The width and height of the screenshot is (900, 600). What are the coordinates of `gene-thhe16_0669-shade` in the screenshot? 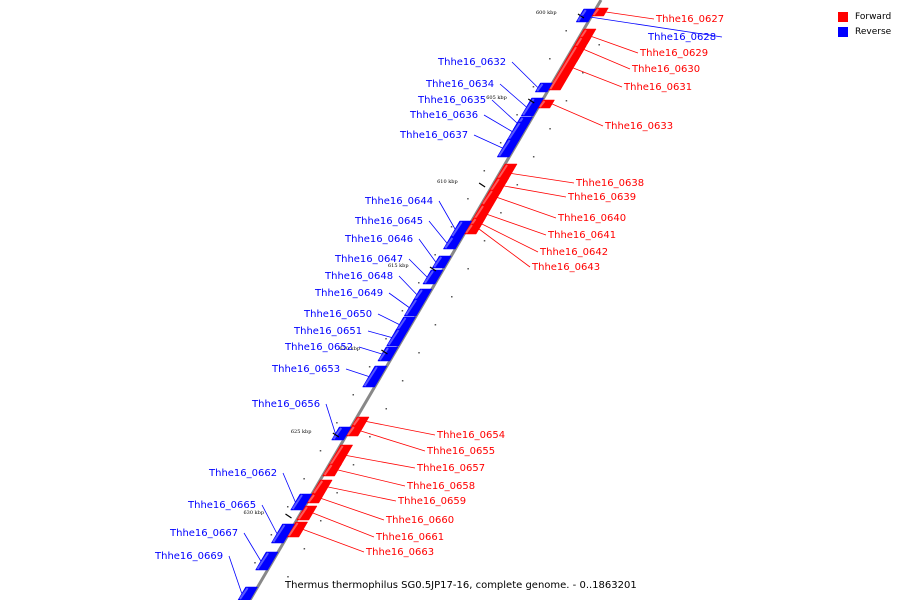 It's located at (244, 593).